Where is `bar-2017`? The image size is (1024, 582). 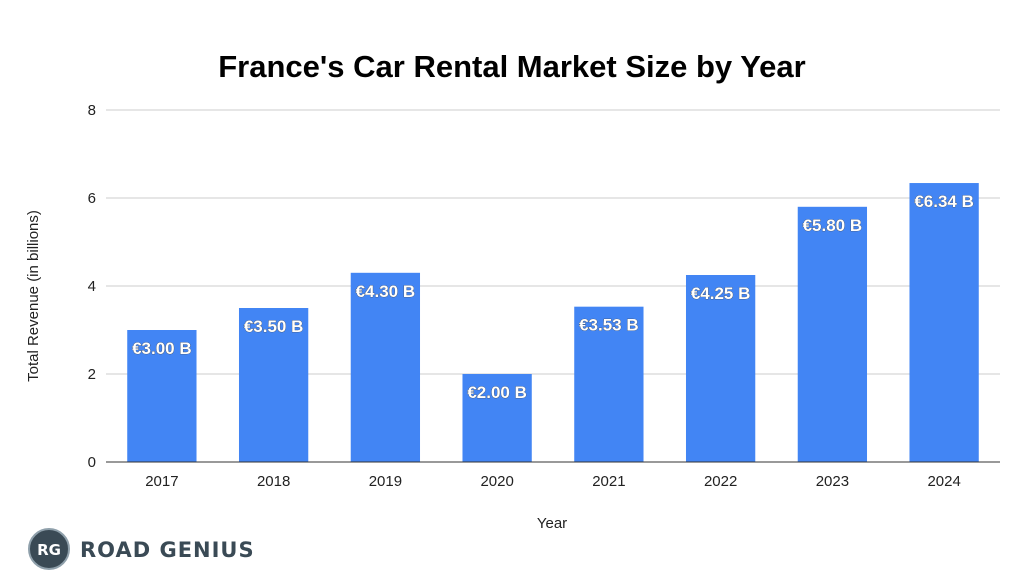 bar-2017 is located at coordinates (162, 396).